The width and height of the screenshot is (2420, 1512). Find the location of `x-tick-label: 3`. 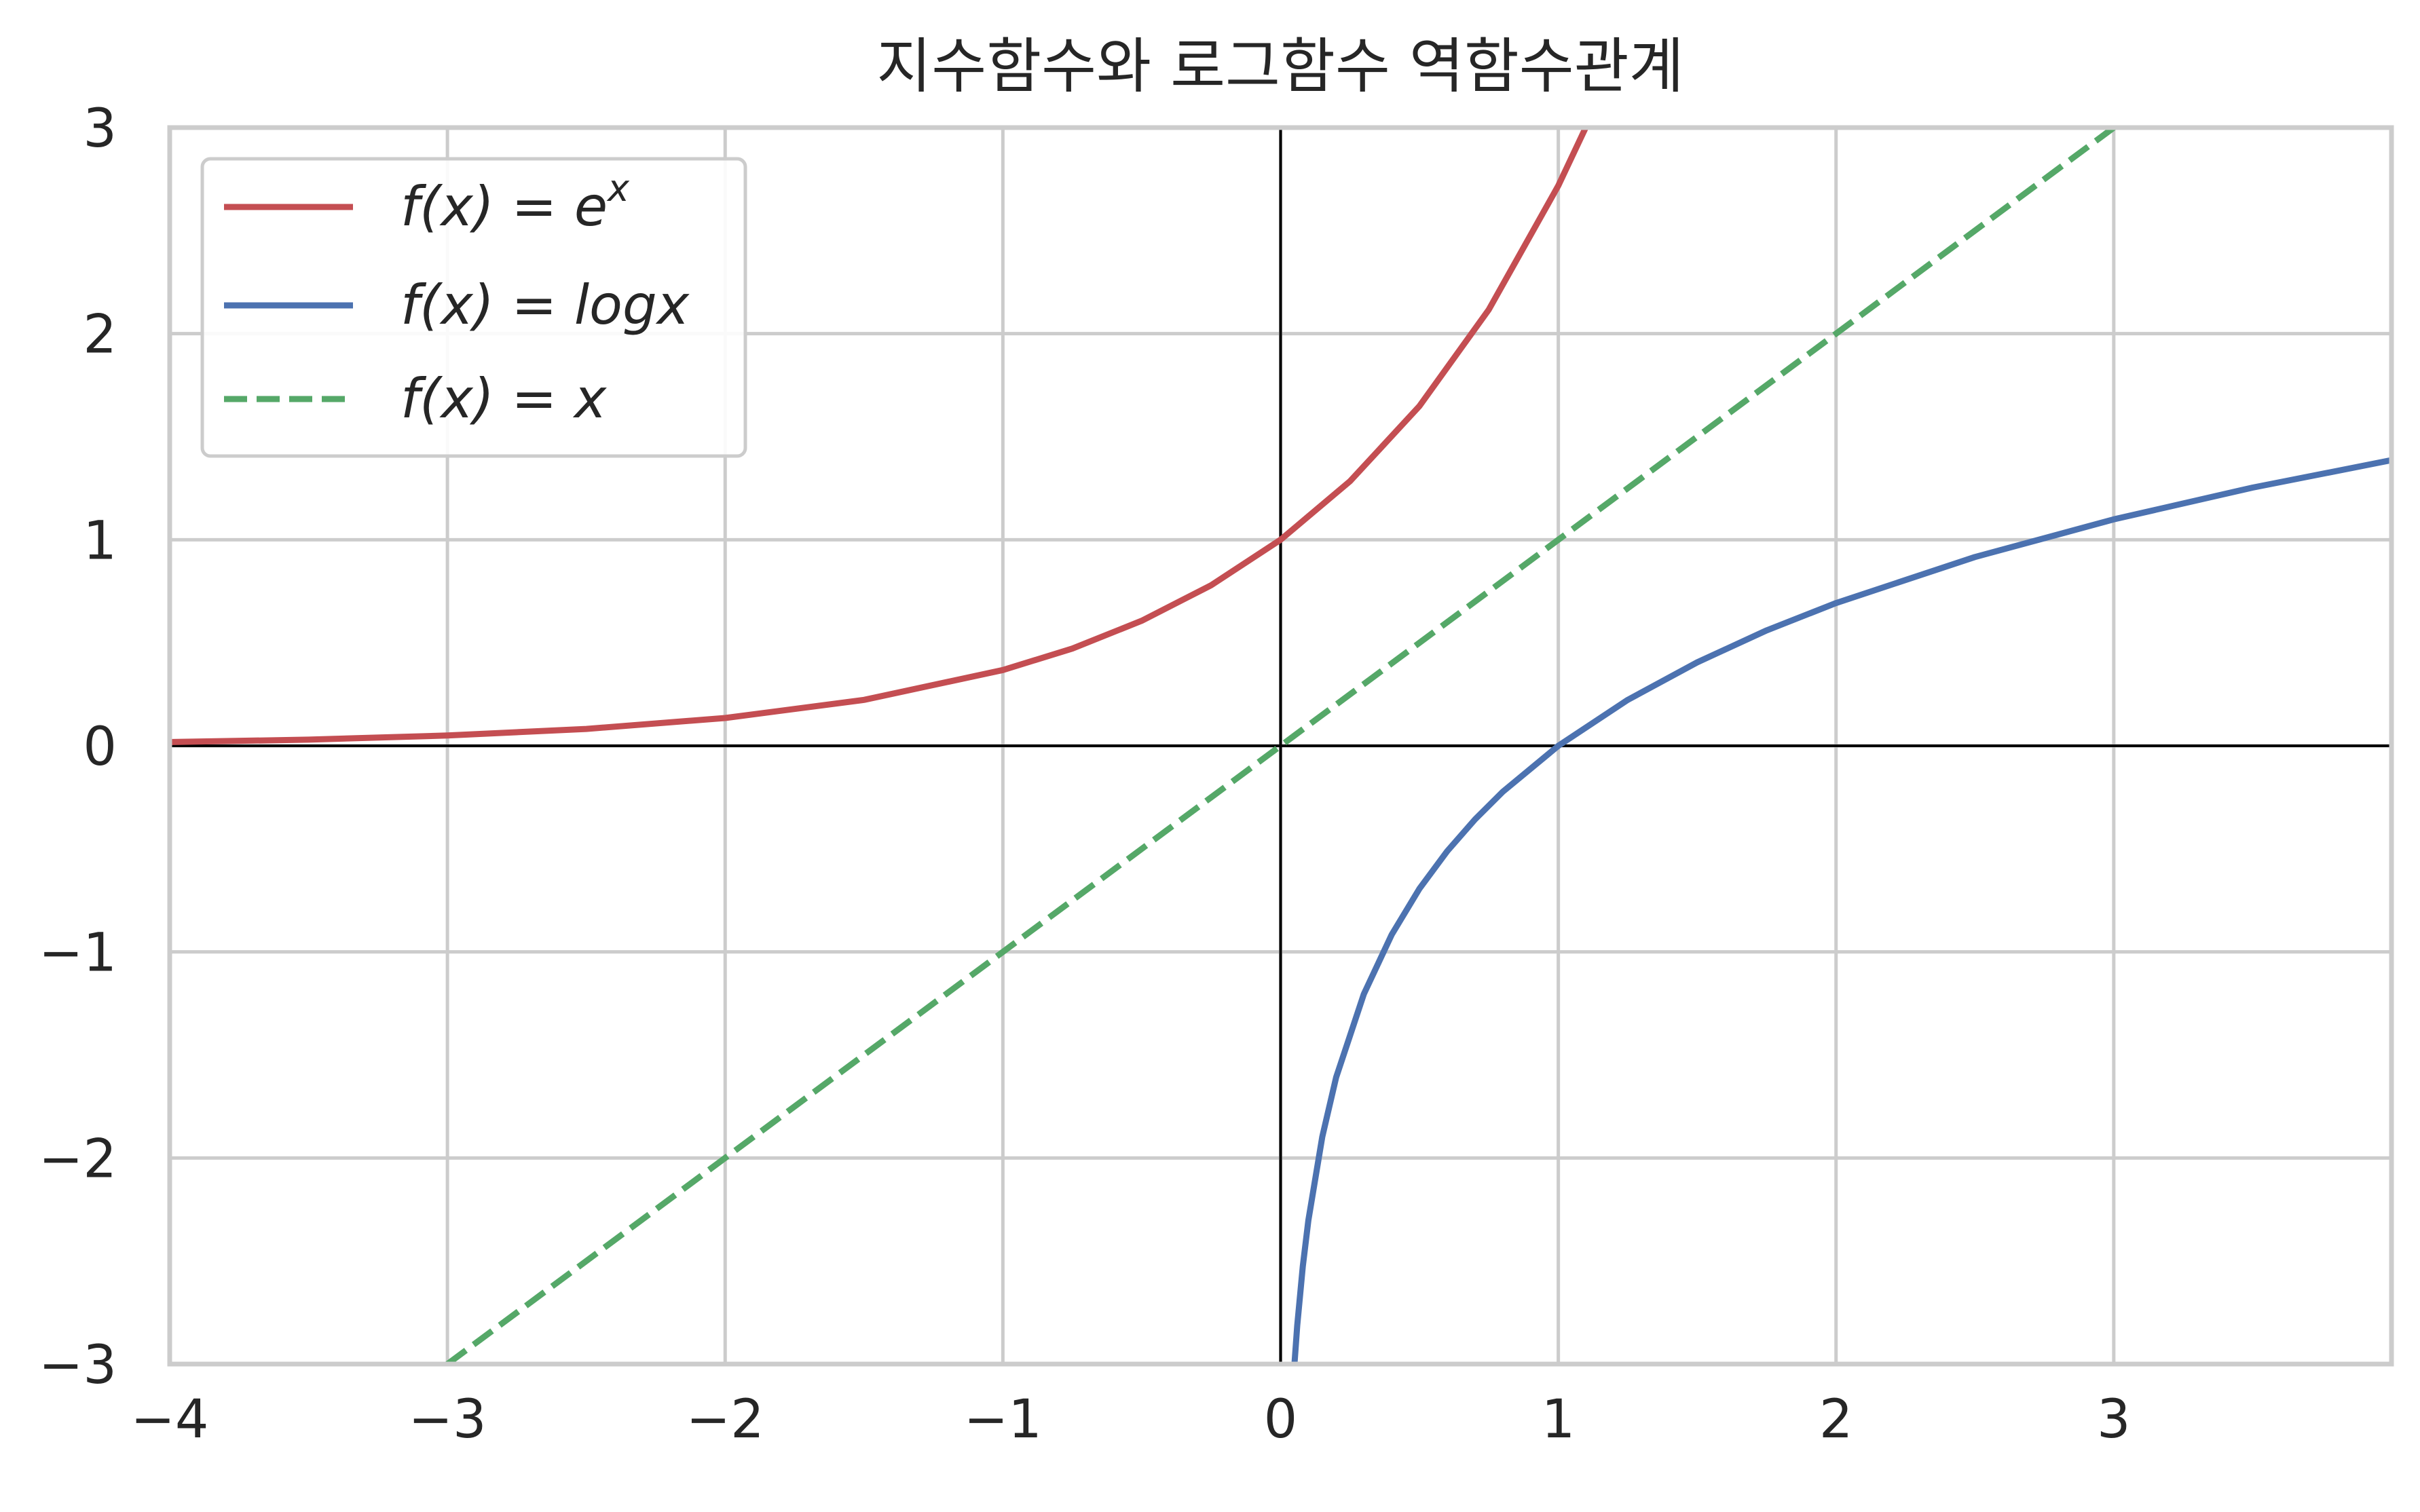

x-tick-label: 3 is located at coordinates (2114, 1419).